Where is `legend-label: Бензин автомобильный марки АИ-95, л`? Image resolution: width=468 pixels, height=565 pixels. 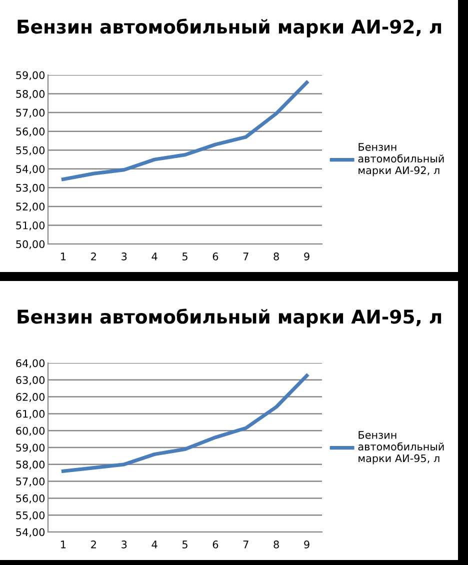 legend-label: Бензин автомобильный марки АИ-95, л is located at coordinates (401, 447).